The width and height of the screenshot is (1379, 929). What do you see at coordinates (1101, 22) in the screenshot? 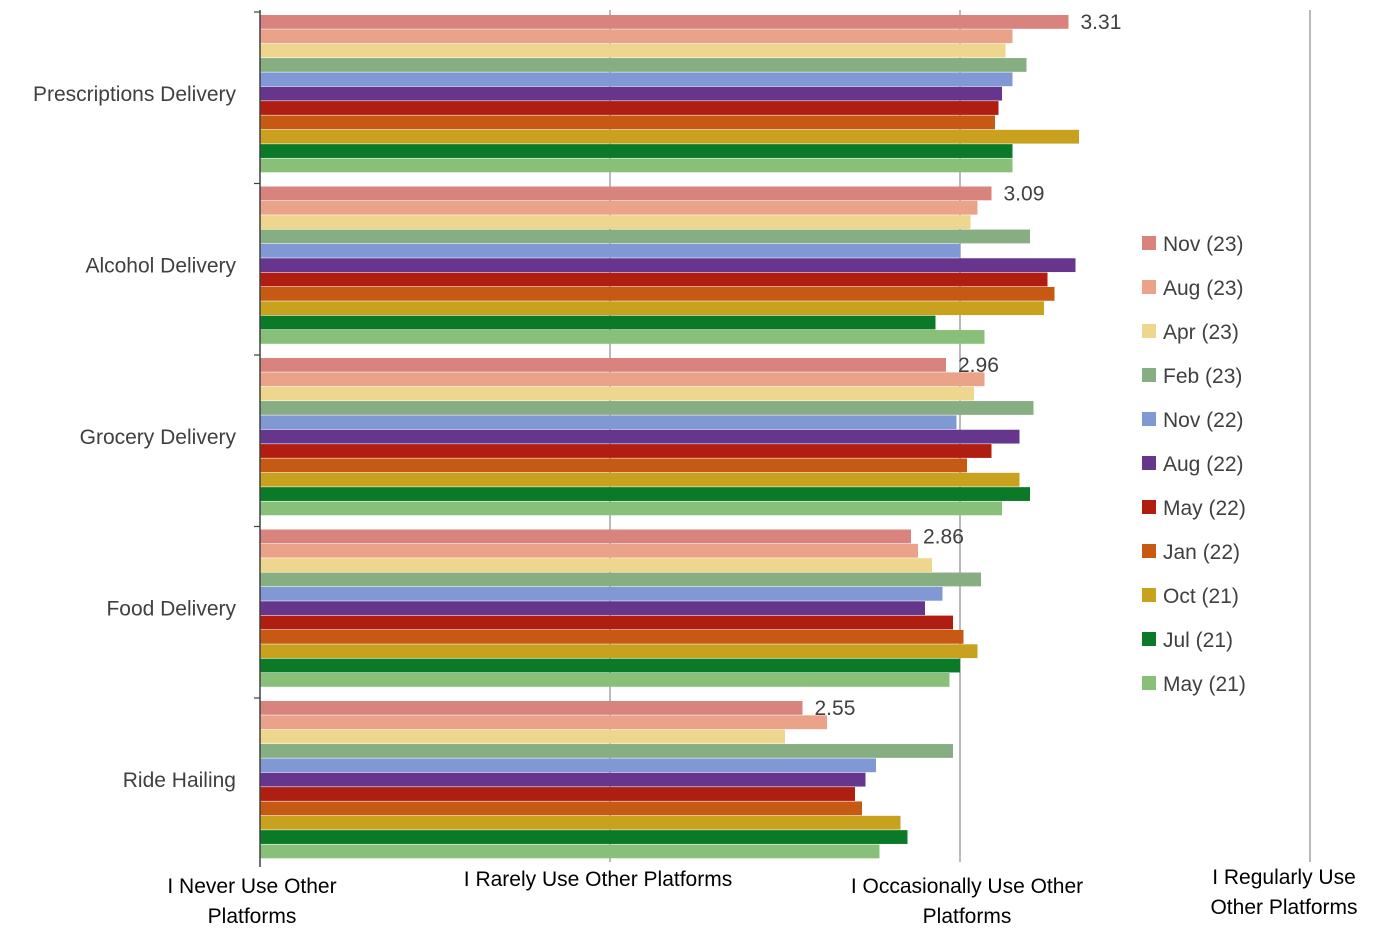
I see `data-label-prescriptions-delivery: 3.31` at bounding box center [1101, 22].